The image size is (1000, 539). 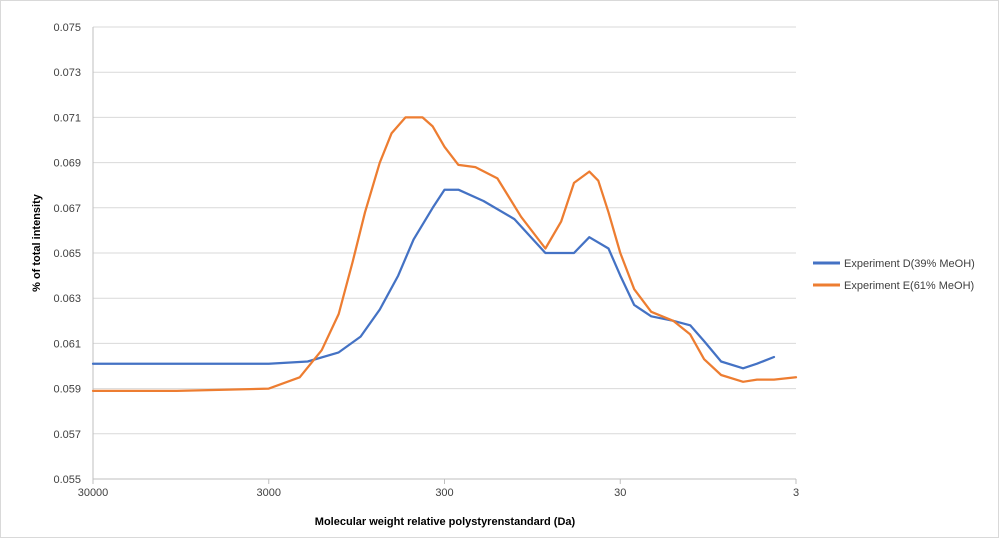 What do you see at coordinates (796, 493) in the screenshot?
I see `x-tick-label: 3` at bounding box center [796, 493].